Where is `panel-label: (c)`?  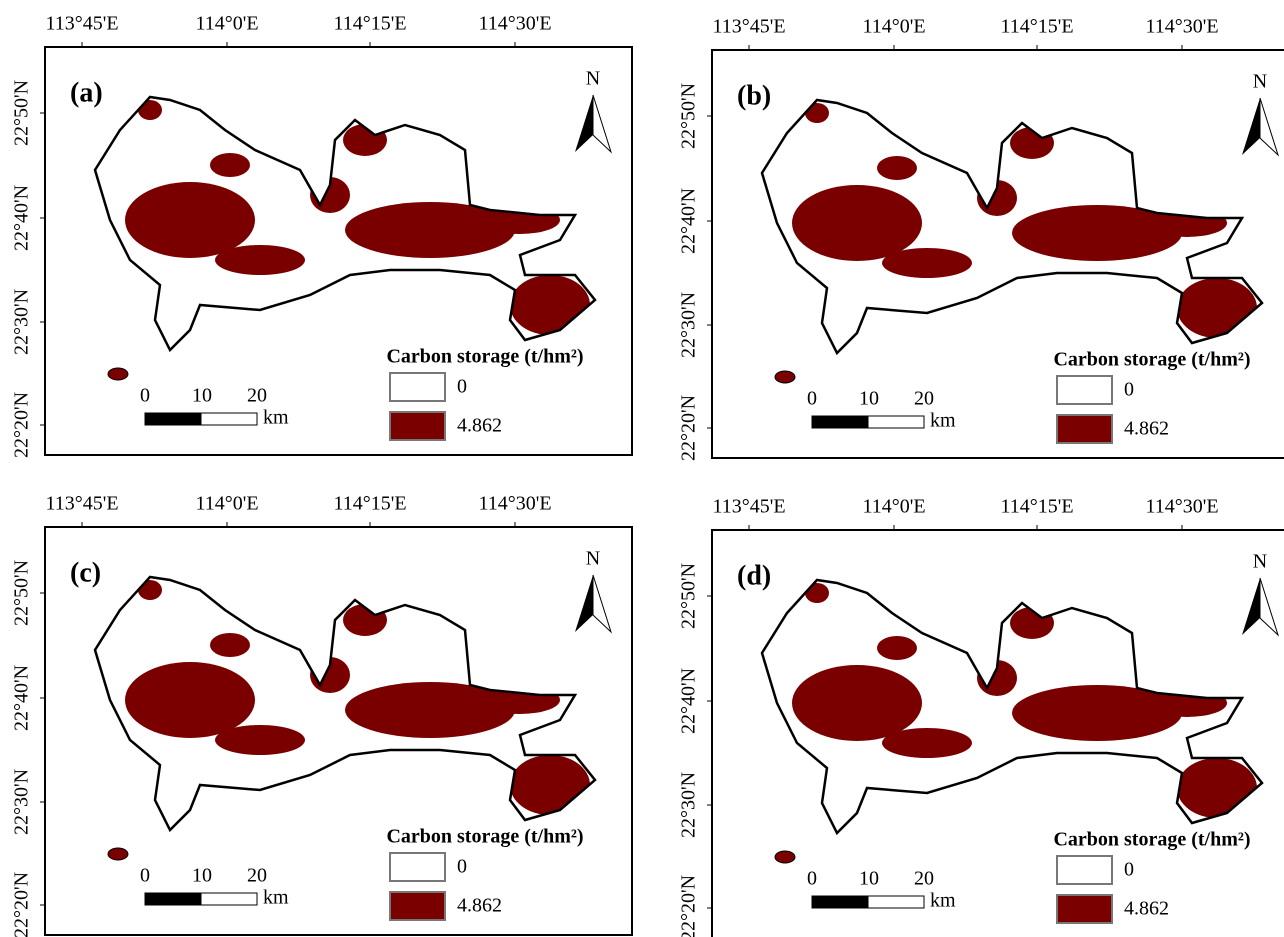 panel-label: (c) is located at coordinates (85, 572).